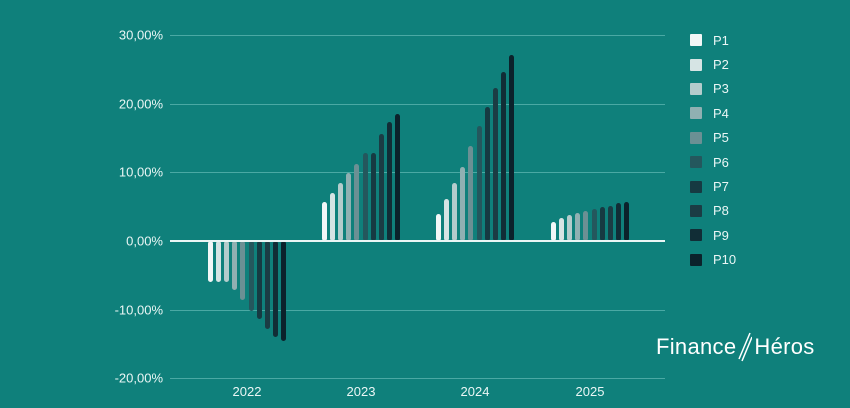 The height and width of the screenshot is (408, 850). I want to click on bar-p8-2023, so click(381, 187).